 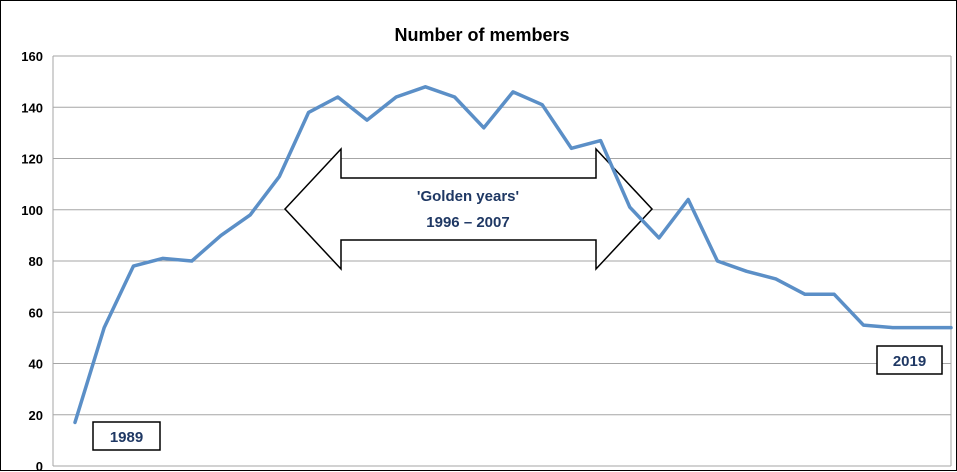 I want to click on y-axis-ticks: 0 20 40 60 80 100 120 140 160, so click(x=32, y=260).